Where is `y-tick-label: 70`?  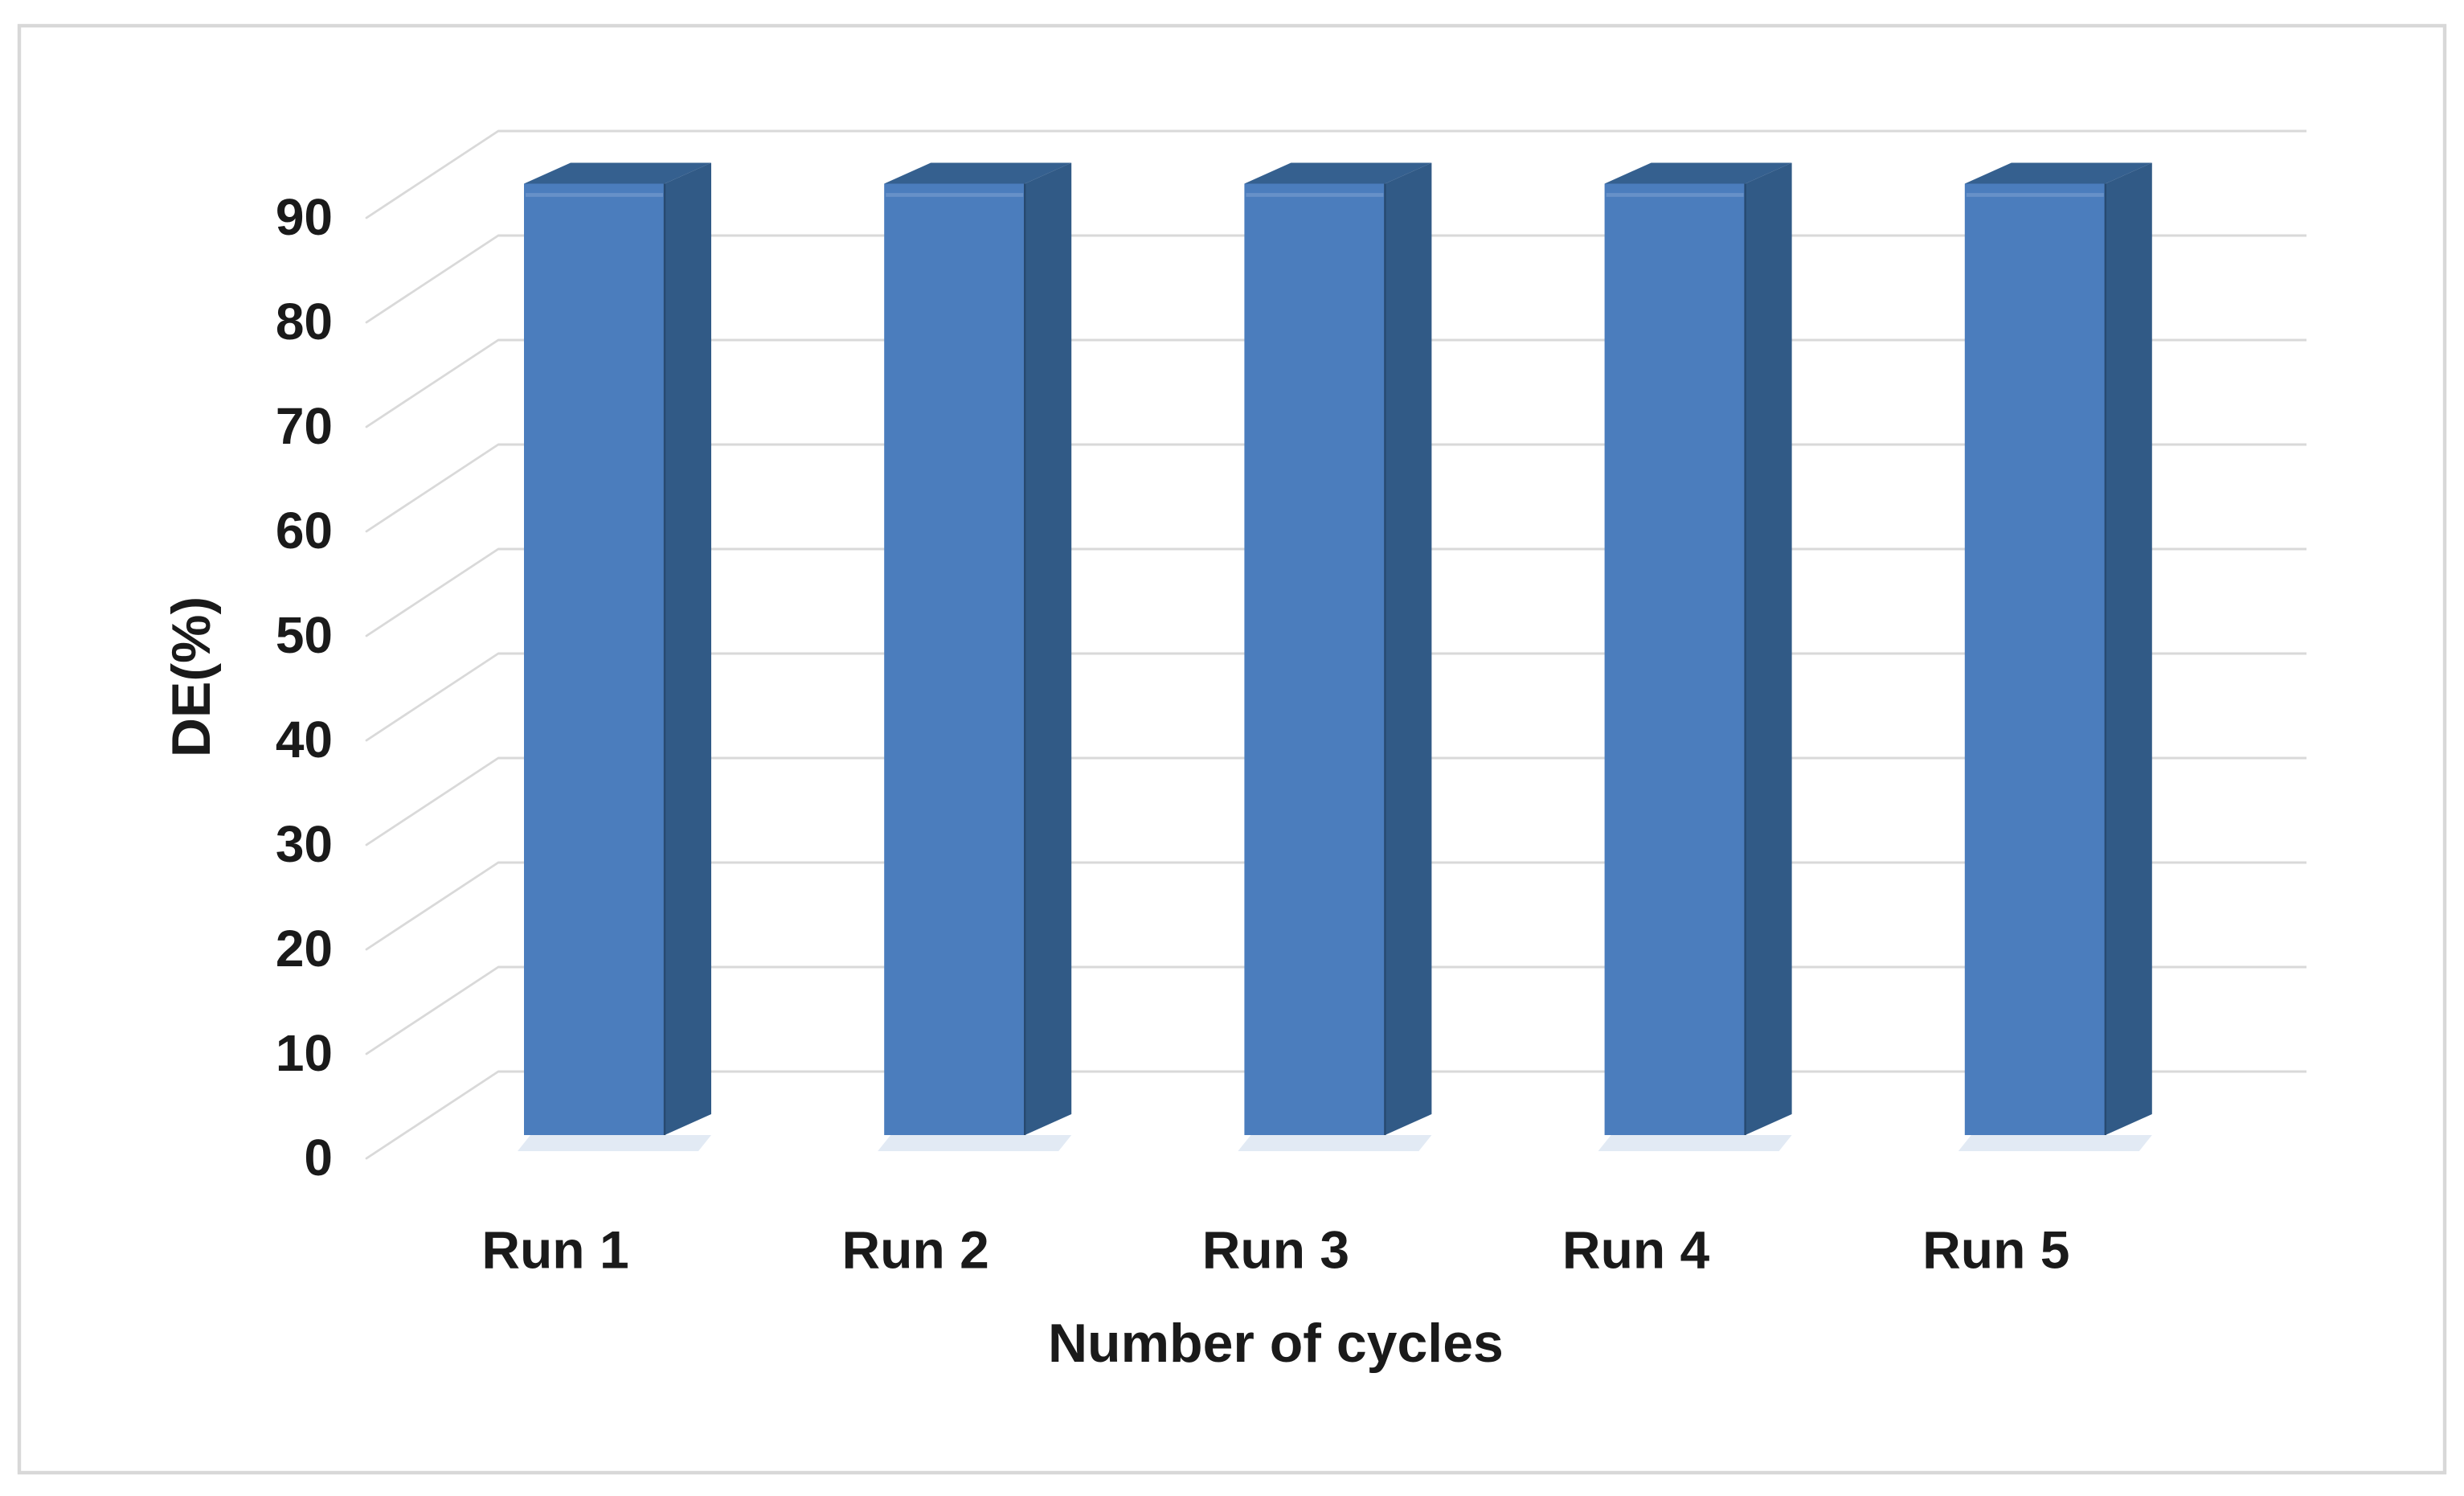 y-tick-label: 70 is located at coordinates (304, 426).